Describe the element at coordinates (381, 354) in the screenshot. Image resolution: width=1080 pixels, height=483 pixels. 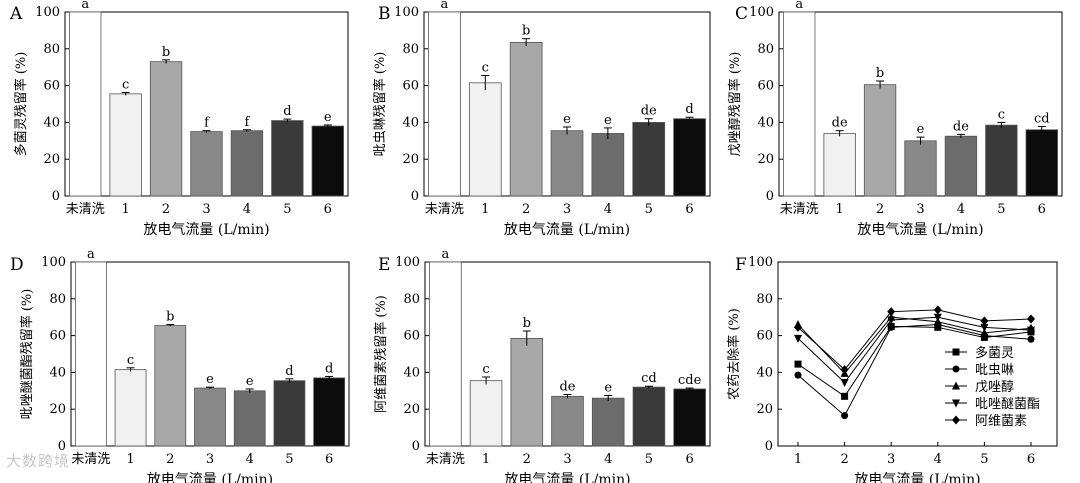
I see `panel-e-ylabel: 阿维菌素残留率 (%)` at that location.